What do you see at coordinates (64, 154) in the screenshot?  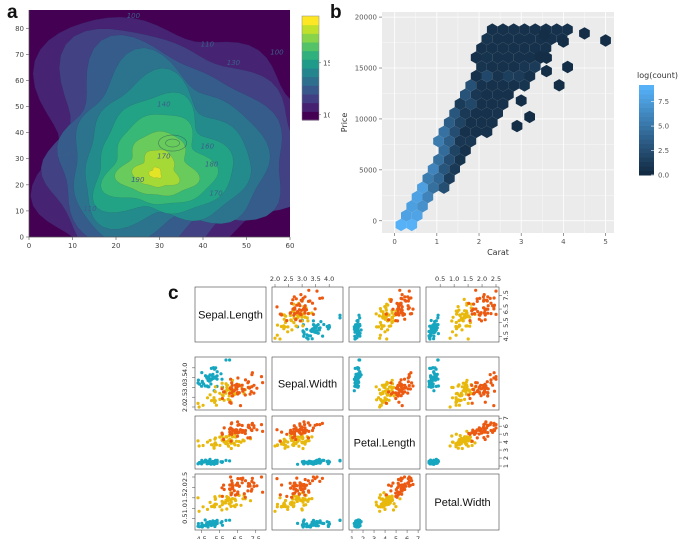 I see `contour-label: 120` at bounding box center [64, 154].